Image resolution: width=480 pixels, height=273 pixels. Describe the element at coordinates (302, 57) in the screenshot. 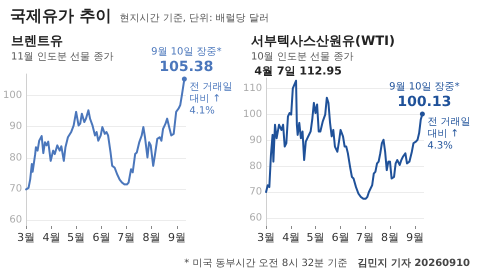

I see `chart-subtitle: 10월 인도분 선물 종가` at that location.